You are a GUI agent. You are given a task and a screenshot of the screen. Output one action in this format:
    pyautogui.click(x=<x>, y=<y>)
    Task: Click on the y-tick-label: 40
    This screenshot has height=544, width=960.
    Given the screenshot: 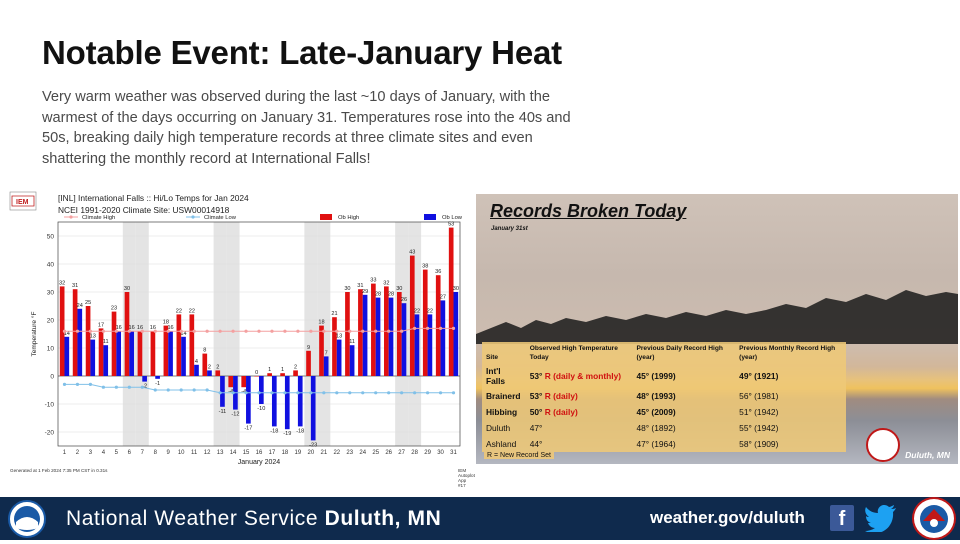 What is the action you would take?
    pyautogui.click(x=51, y=265)
    